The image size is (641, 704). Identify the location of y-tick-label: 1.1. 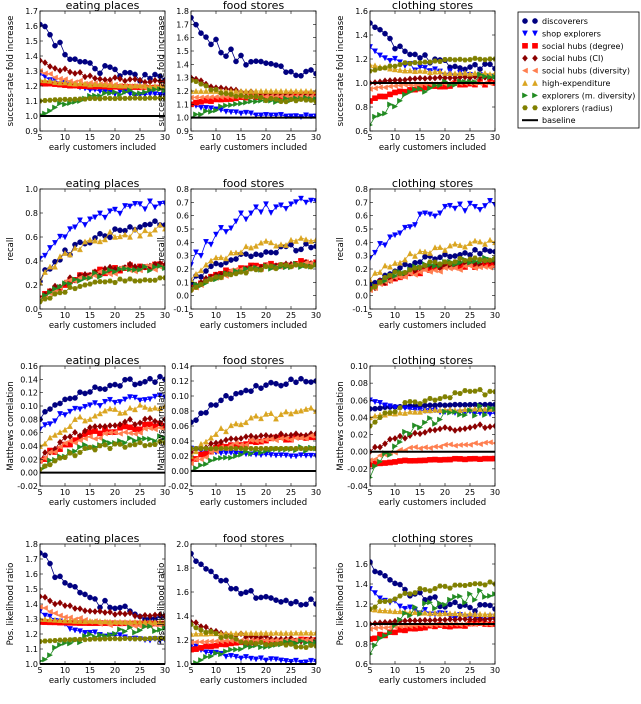
(31, 101).